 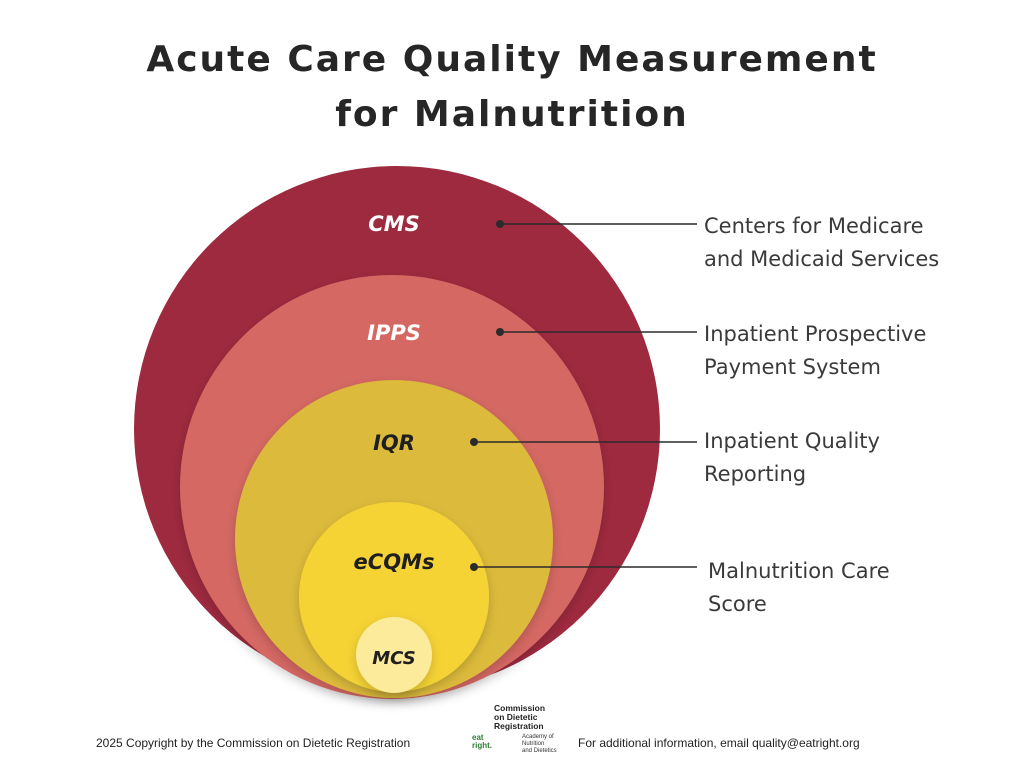 I want to click on ipps-description: Inpatient Prospective Payment System, so click(x=815, y=351).